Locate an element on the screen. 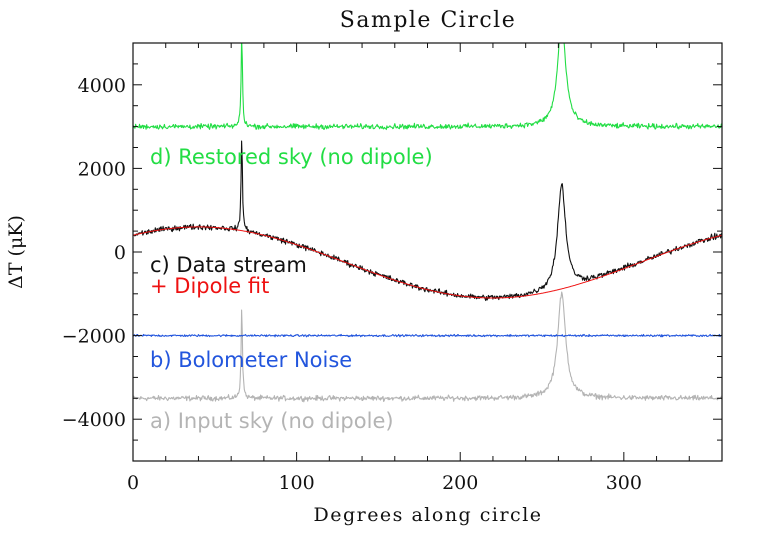  chart-title: Sample Circle is located at coordinates (428, 20).